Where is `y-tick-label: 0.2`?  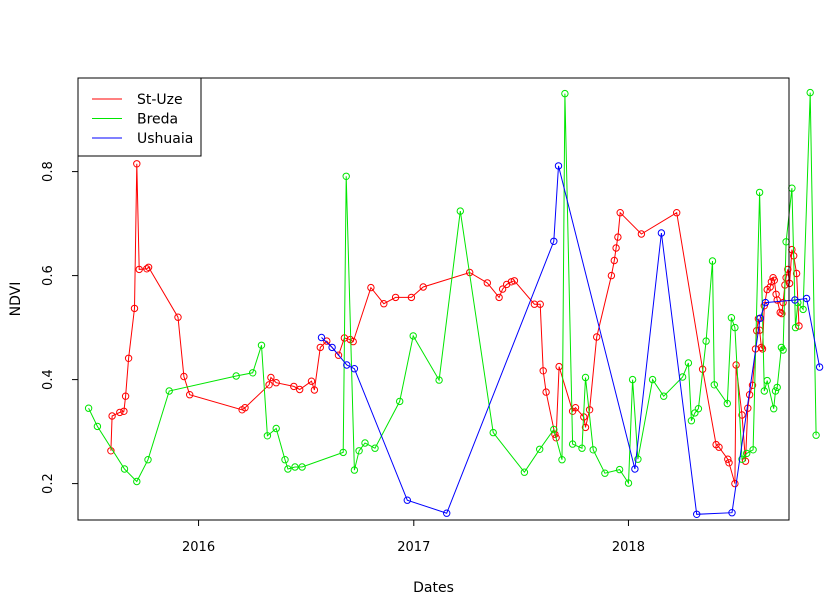 y-tick-label: 0.2 is located at coordinates (48, 483).